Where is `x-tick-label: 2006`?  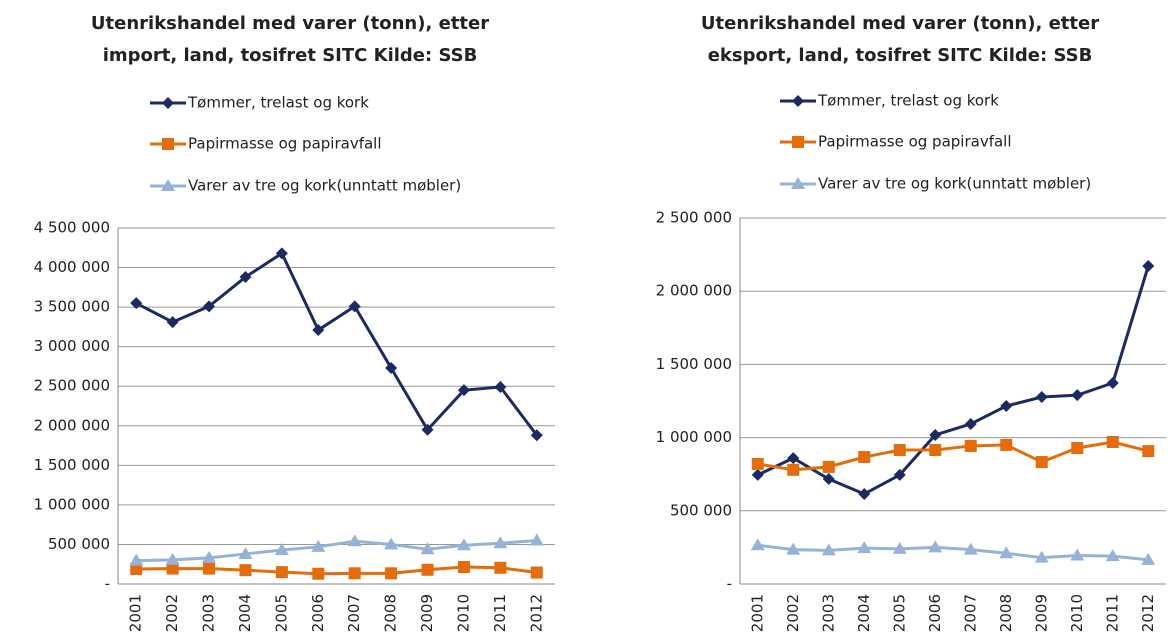 x-tick-label: 2006 is located at coordinates (935, 613).